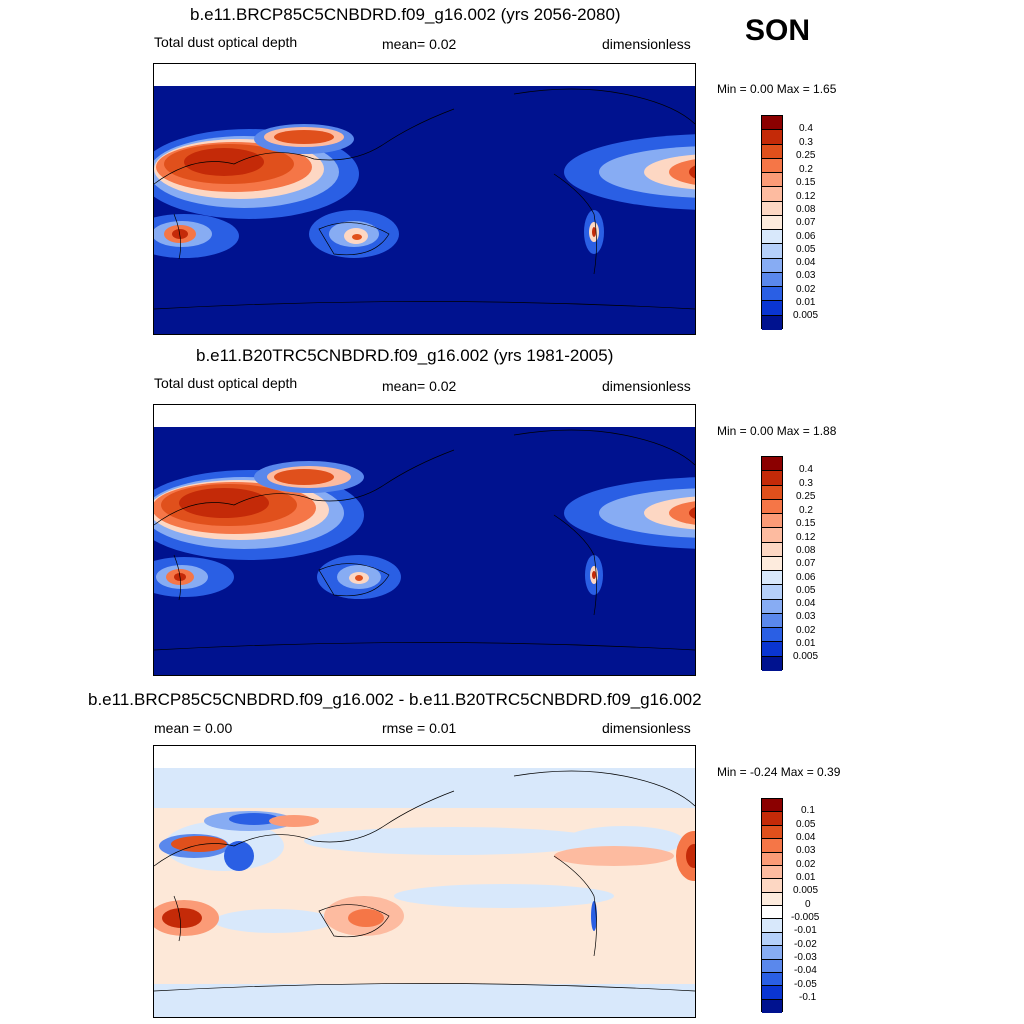  What do you see at coordinates (808, 904) in the screenshot?
I see `colorbar-label: 0` at bounding box center [808, 904].